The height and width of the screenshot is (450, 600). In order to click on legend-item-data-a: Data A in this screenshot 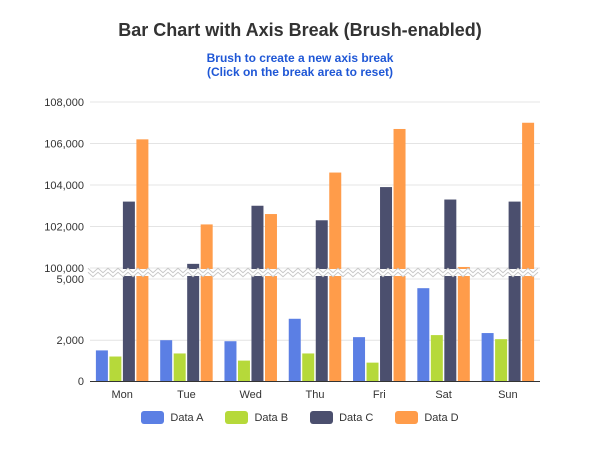, I will do `click(172, 417)`.